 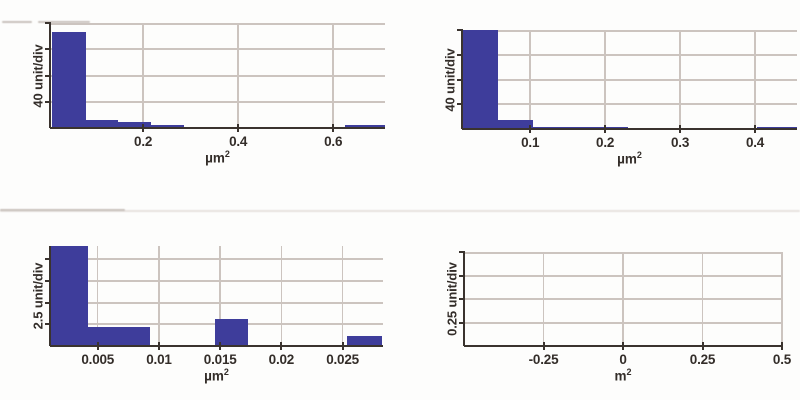 What do you see at coordinates (281, 359) in the screenshot?
I see `x-tick-label: 0.02` at bounding box center [281, 359].